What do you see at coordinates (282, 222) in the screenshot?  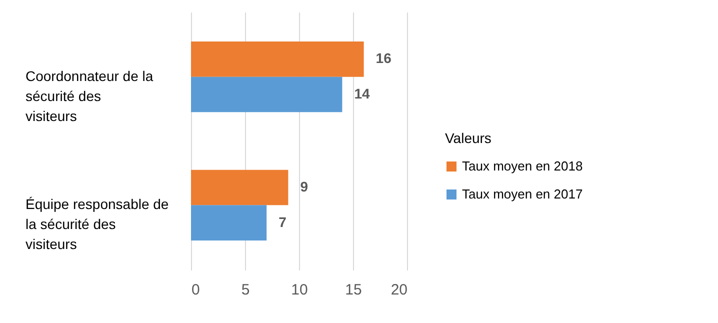 I see `data-label: 7` at bounding box center [282, 222].